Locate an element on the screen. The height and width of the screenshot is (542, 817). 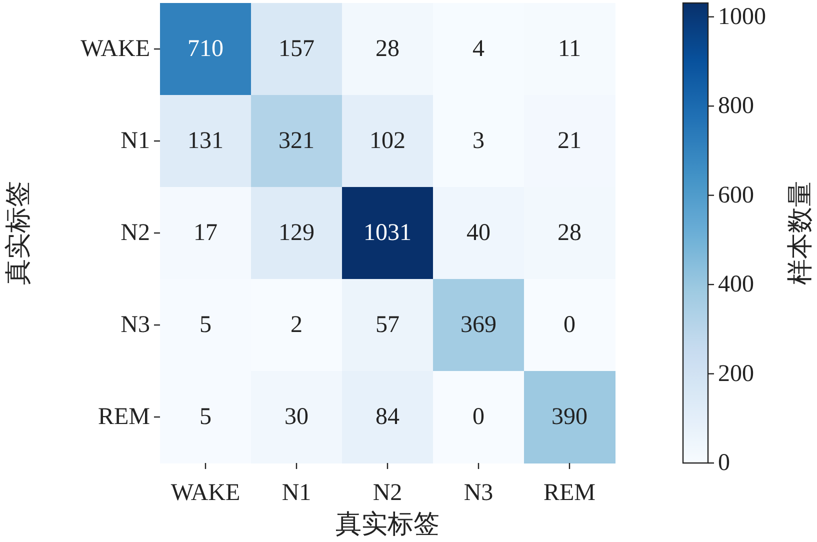
y-tick-label: WAKE is located at coordinates (115, 49).